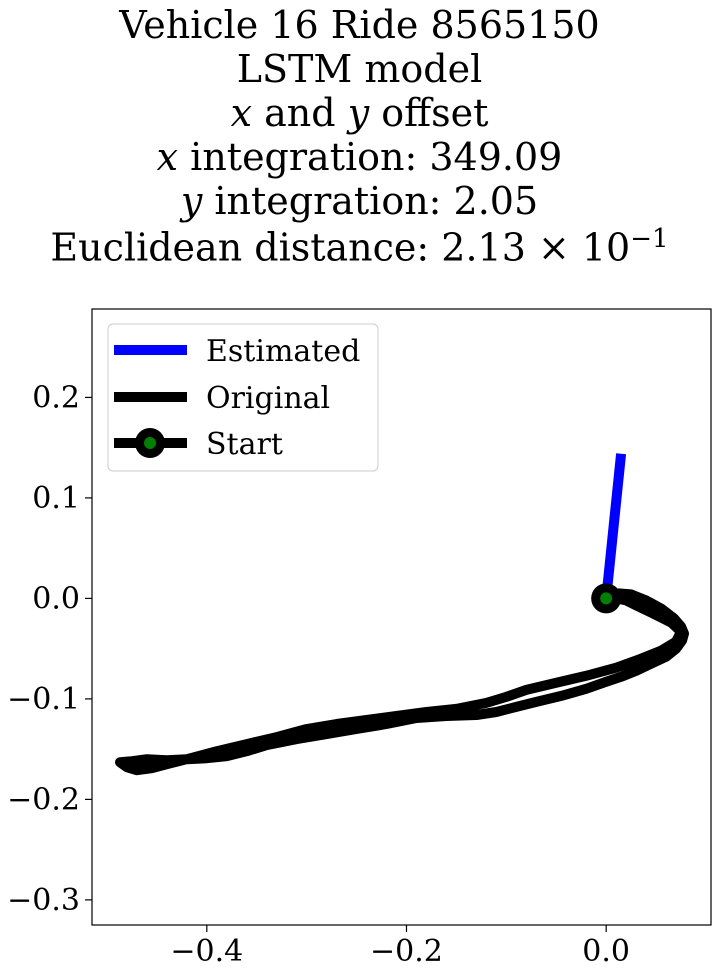  What do you see at coordinates (614, 526) in the screenshot?
I see `estimated-series-line` at bounding box center [614, 526].